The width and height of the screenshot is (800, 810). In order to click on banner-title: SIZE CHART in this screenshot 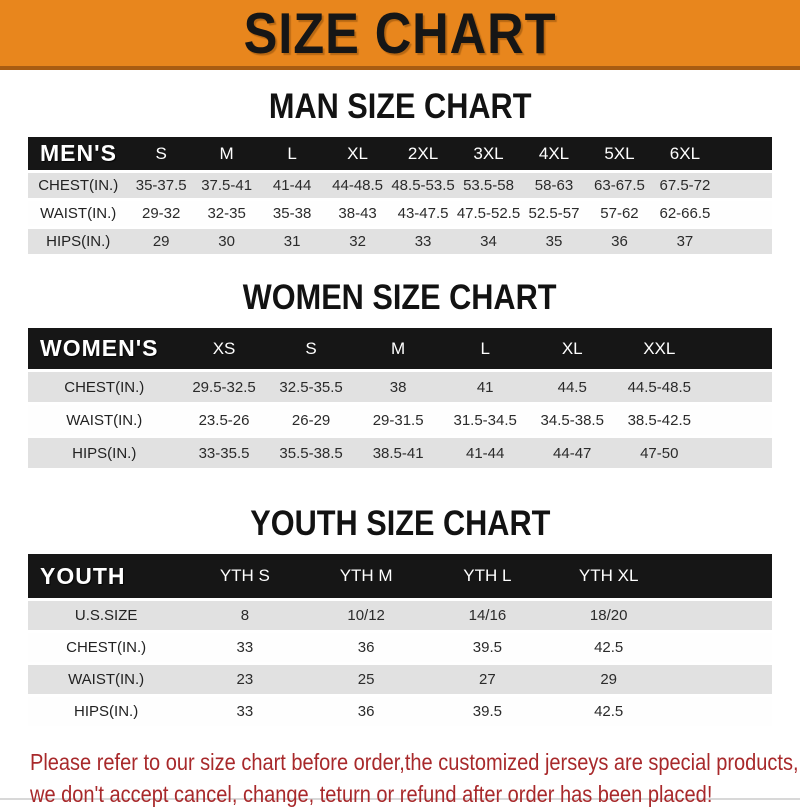, I will do `click(400, 33)`.